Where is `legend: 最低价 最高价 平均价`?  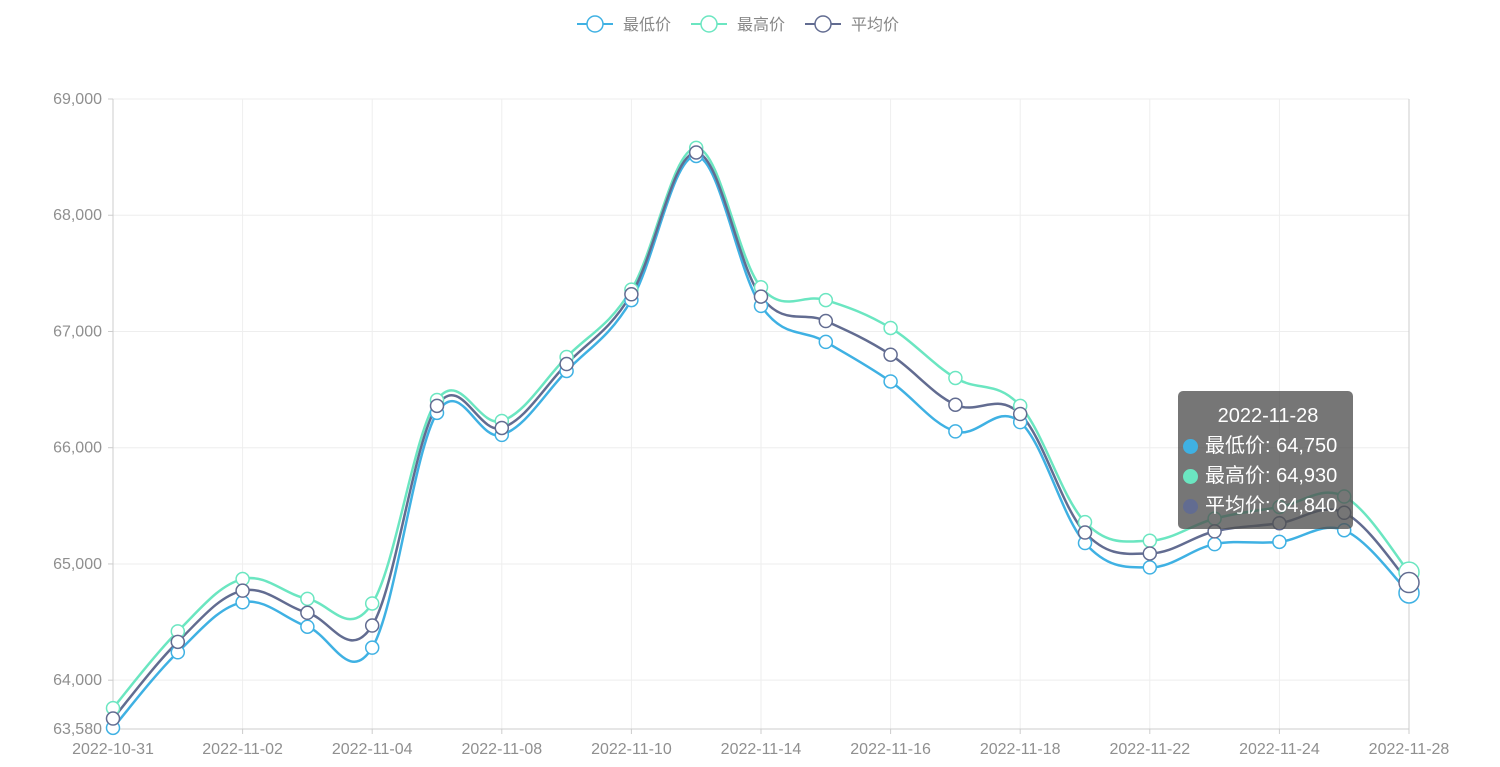
legend: 最低价 最高价 平均价 is located at coordinates (738, 24).